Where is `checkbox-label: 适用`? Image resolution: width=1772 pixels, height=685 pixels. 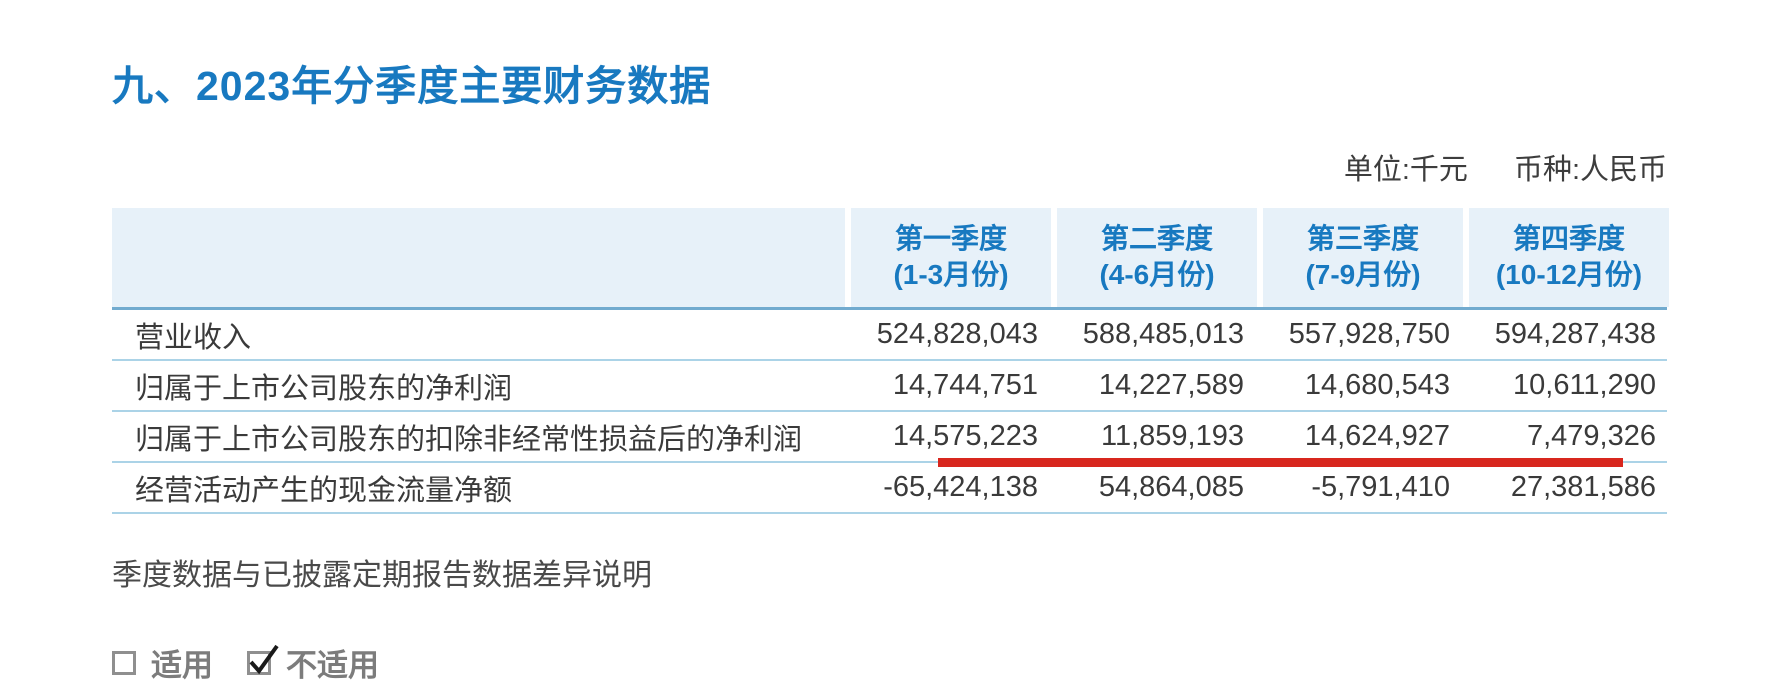 checkbox-label: 适用 is located at coordinates (182, 665).